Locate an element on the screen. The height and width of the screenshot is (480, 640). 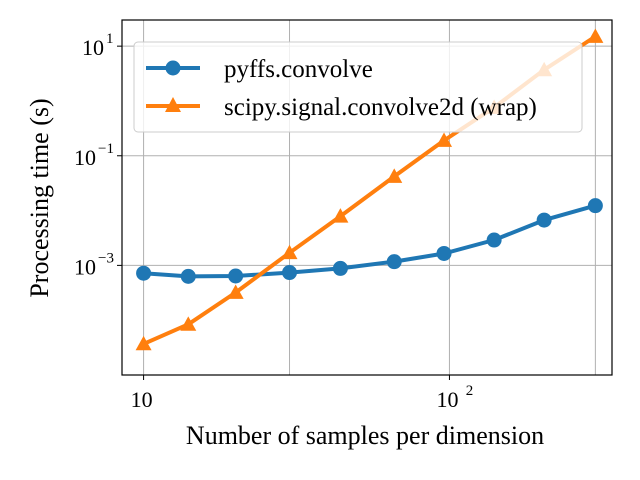
legend-entry-scipy: scipy.signal.convolve2d (wrap) is located at coordinates (341, 107).